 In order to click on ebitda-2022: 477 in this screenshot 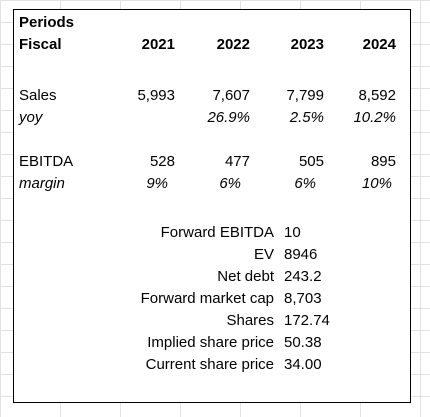, I will do `click(237, 161)`.